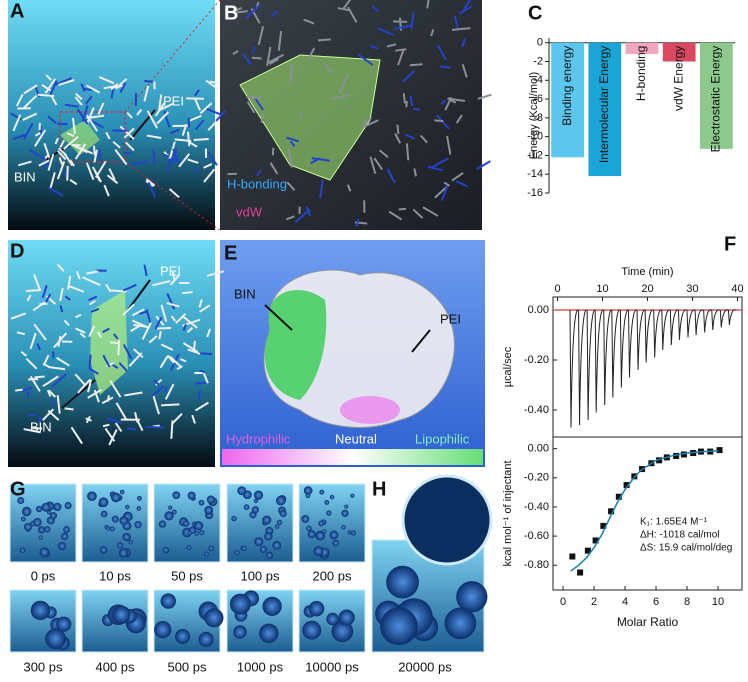 This screenshot has height=682, width=748. I want to click on category-label: Intermolecular Energy, so click(604, 104).